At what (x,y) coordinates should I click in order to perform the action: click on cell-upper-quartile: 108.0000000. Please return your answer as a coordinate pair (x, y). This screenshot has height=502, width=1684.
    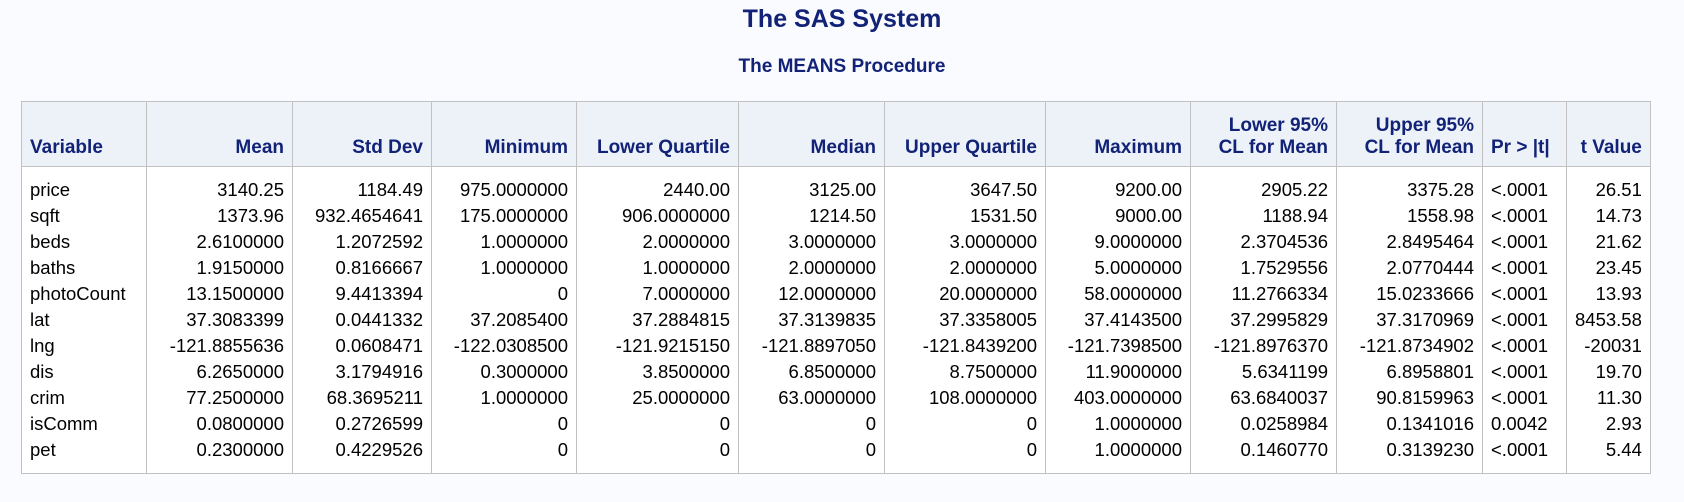
    Looking at the image, I should click on (965, 398).